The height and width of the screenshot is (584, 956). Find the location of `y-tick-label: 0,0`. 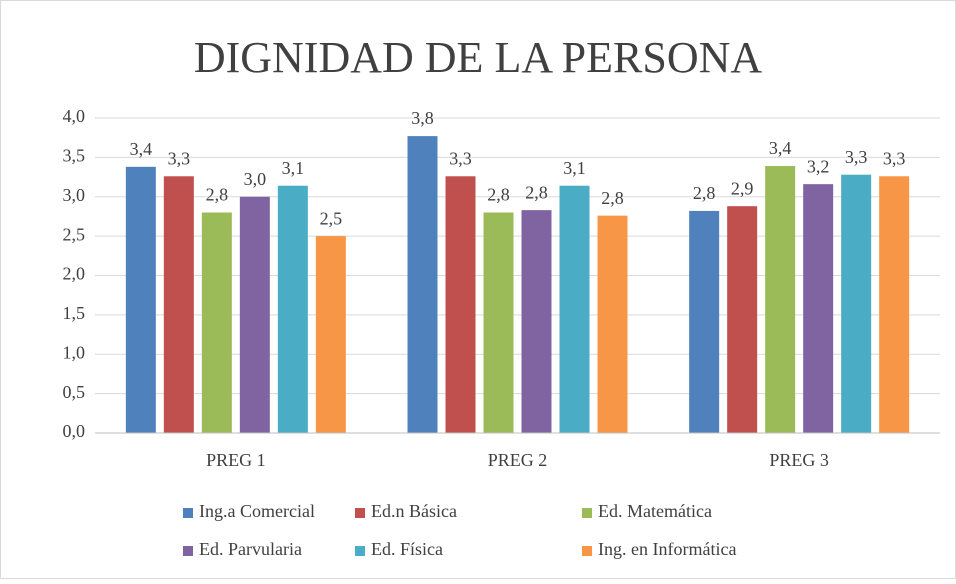

y-tick-label: 0,0 is located at coordinates (74, 431).